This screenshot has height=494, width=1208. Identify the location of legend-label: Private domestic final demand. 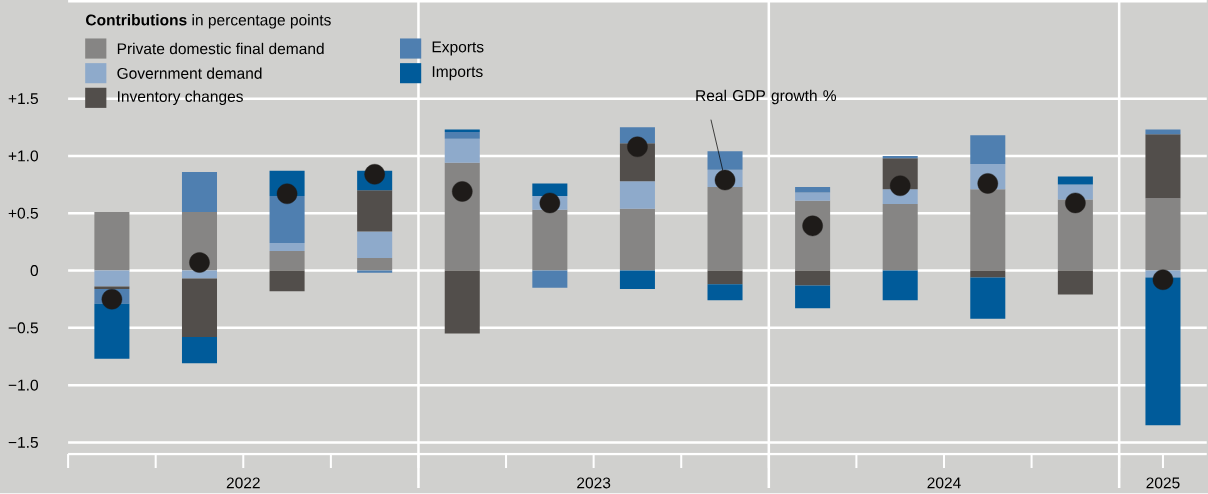
(220, 49).